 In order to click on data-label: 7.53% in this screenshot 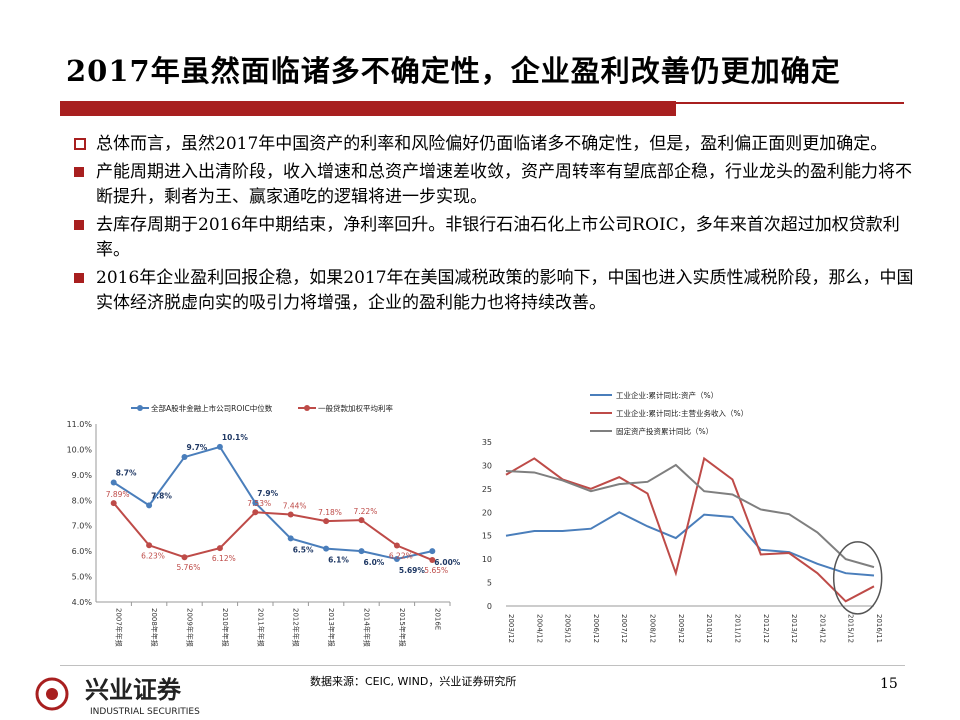, I will do `click(259, 503)`.